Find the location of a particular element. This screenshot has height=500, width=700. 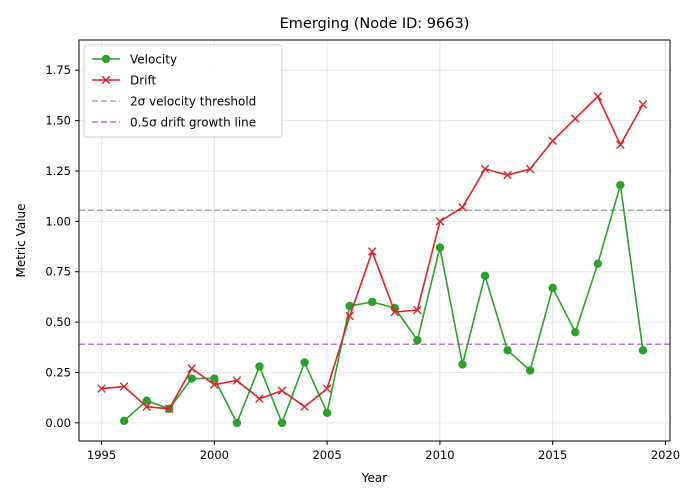

legend-label: 0.5σ drift growth line is located at coordinates (193, 123).